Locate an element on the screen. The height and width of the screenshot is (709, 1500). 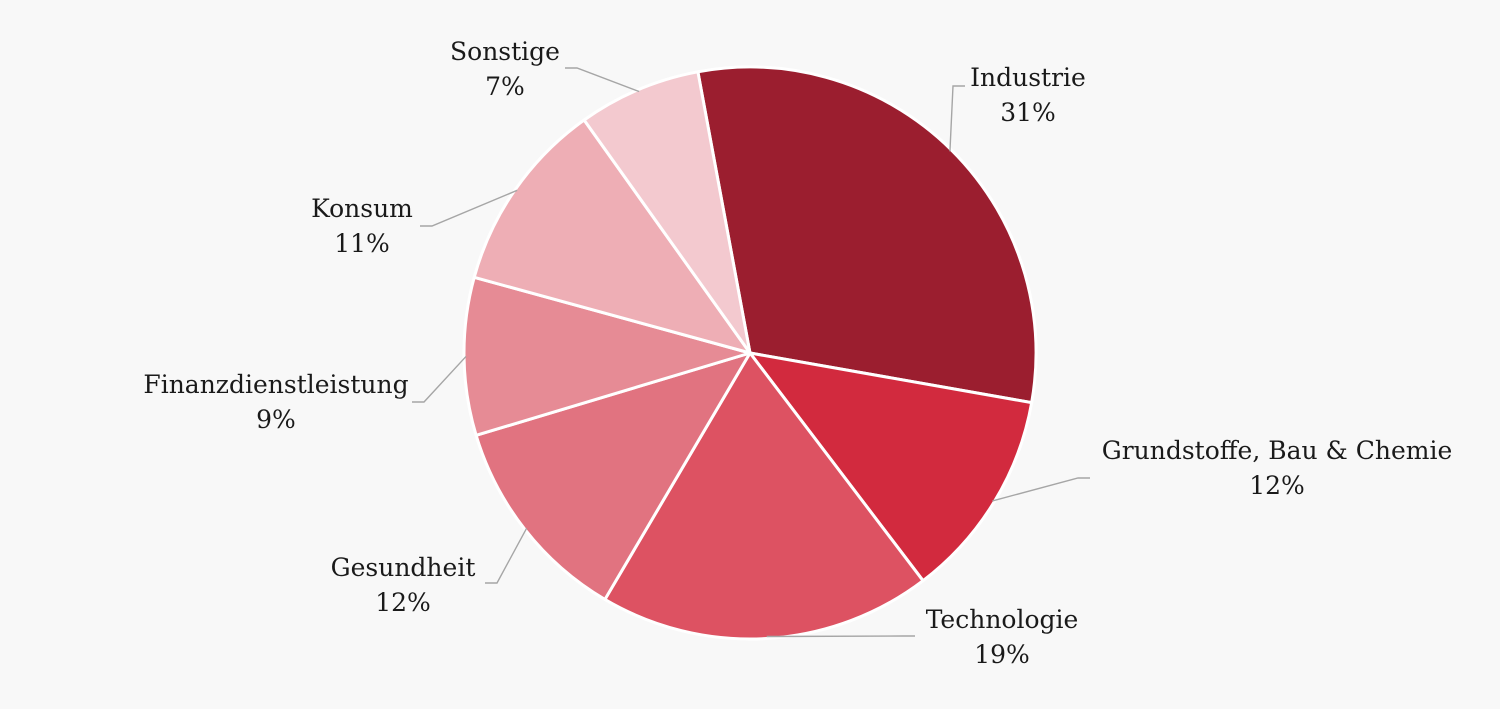
pie-slice-finanzdienstleistung is located at coordinates (607, 356).